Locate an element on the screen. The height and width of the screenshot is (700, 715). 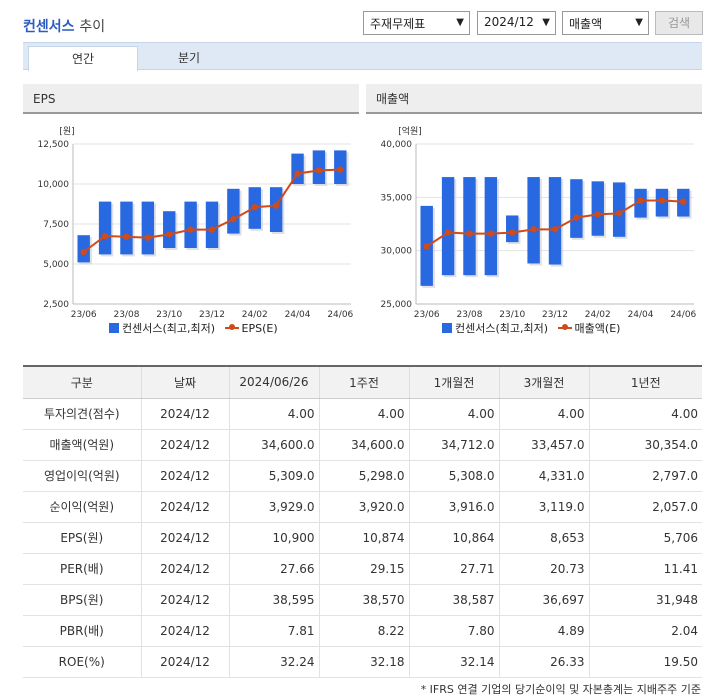
eps-chart-legend: 컨센서스(최고,최저) EPS(E) is located at coordinates (193, 328).